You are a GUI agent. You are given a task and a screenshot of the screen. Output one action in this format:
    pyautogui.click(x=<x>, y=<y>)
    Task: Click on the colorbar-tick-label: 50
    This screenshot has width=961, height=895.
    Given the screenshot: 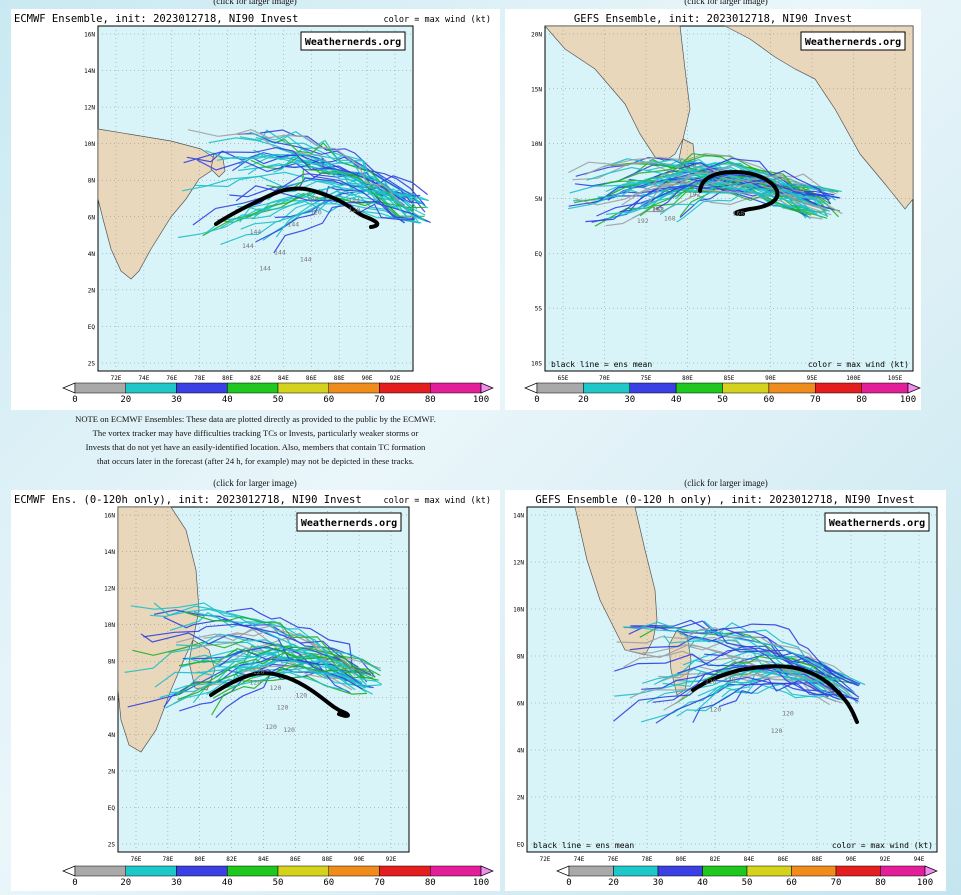 What is the action you would take?
    pyautogui.click(x=747, y=883)
    